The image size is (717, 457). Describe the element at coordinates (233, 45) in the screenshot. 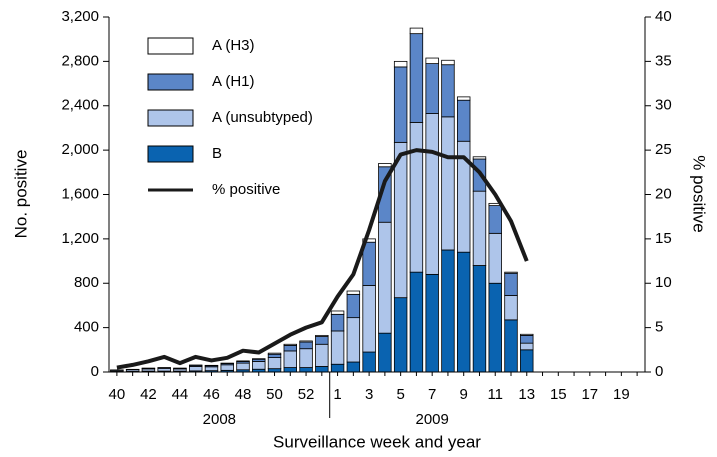

I see `legend-label: A (H3)` at that location.